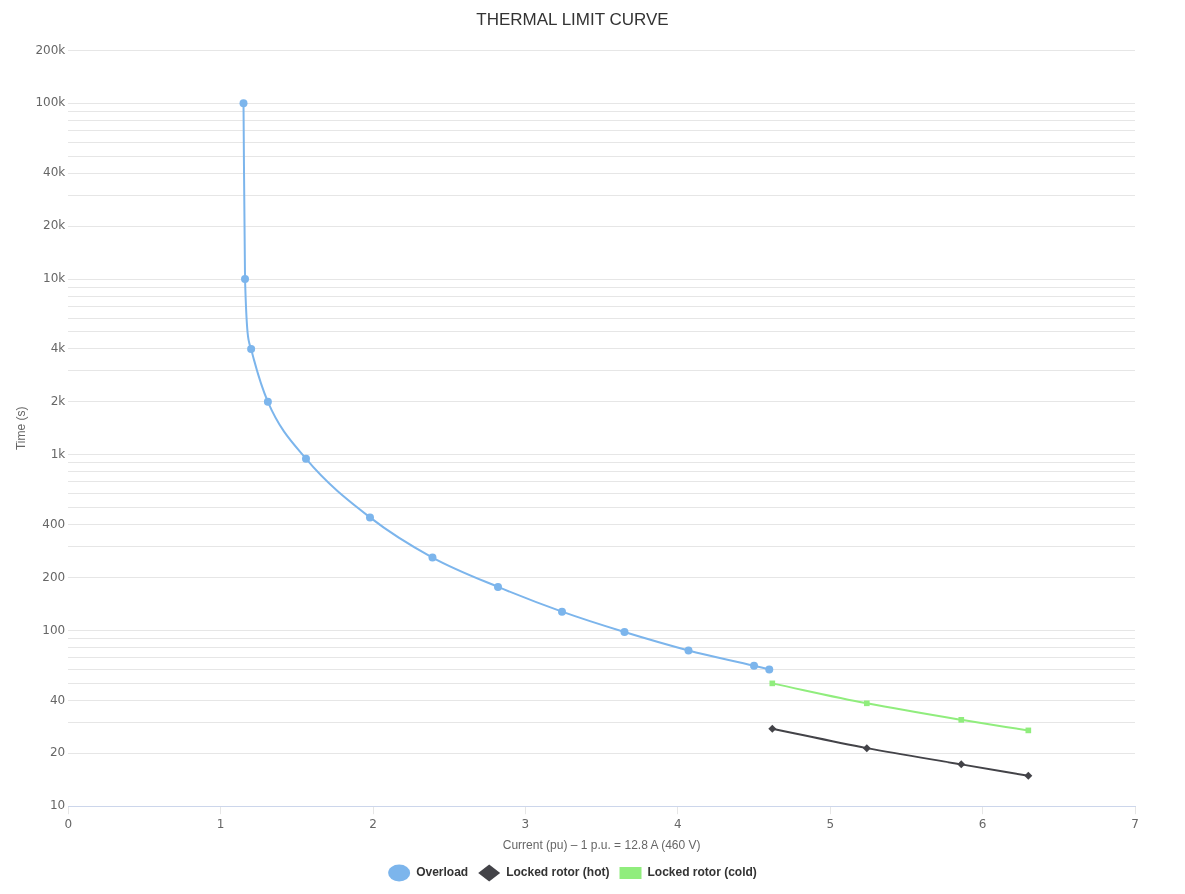 The height and width of the screenshot is (894, 1185). What do you see at coordinates (558, 872) in the screenshot?
I see `legend-label: Locked rotor (hot)` at bounding box center [558, 872].